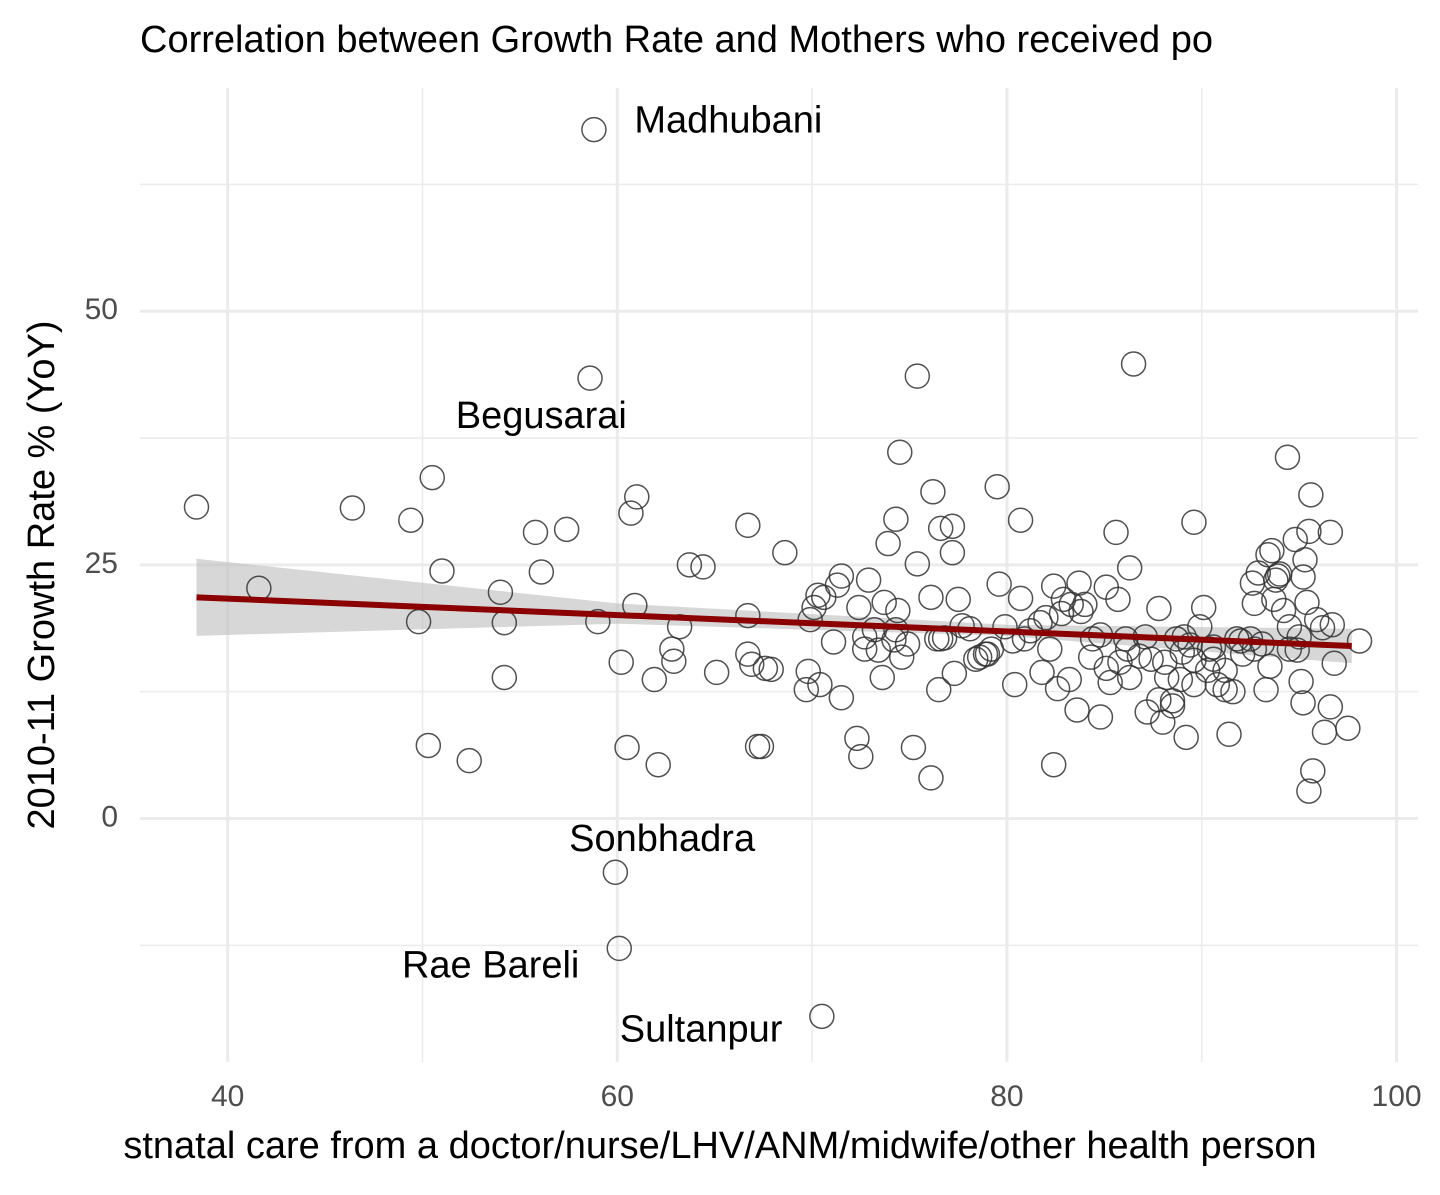 The height and width of the screenshot is (1195, 1440). Describe the element at coordinates (42, 574) in the screenshot. I see `y-axis-label: 2010-11 Growth Rate % (YoY)` at that location.